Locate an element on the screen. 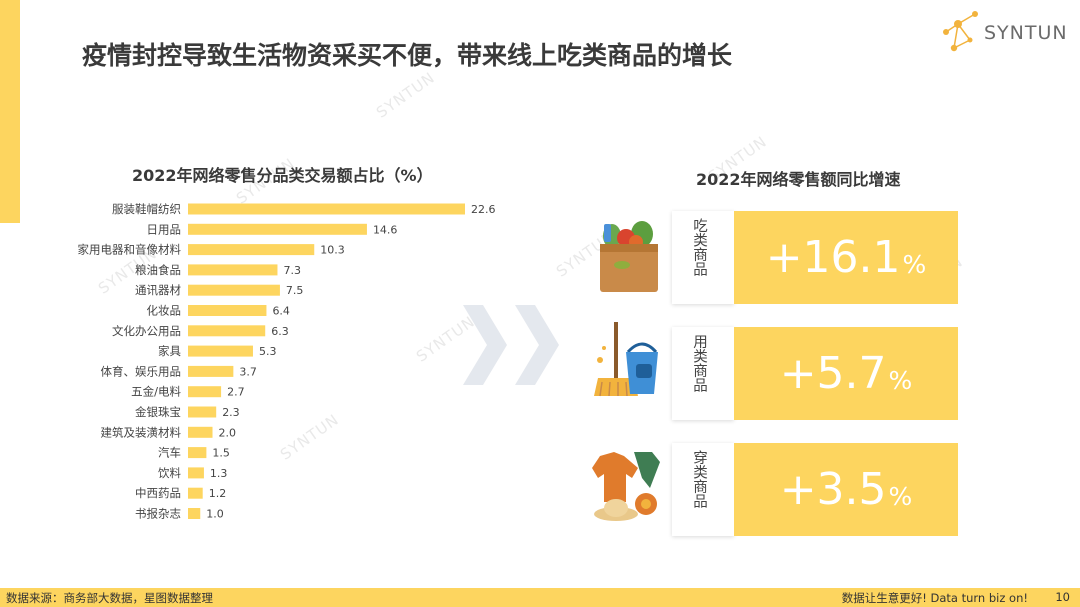 This screenshot has width=1080, height=607. growth-card-label-box: 穿类商品 is located at coordinates (703, 489).